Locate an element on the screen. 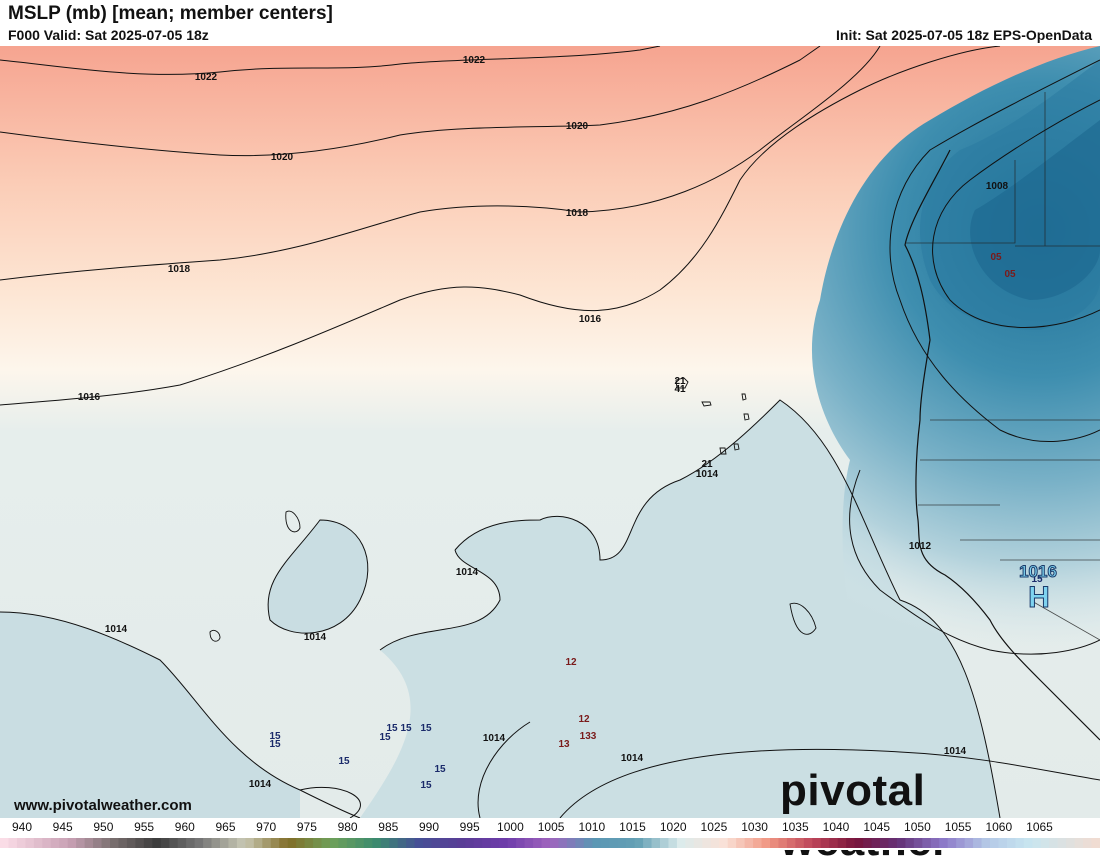  brand-logo: pivotal weather is located at coordinates (864, 815).